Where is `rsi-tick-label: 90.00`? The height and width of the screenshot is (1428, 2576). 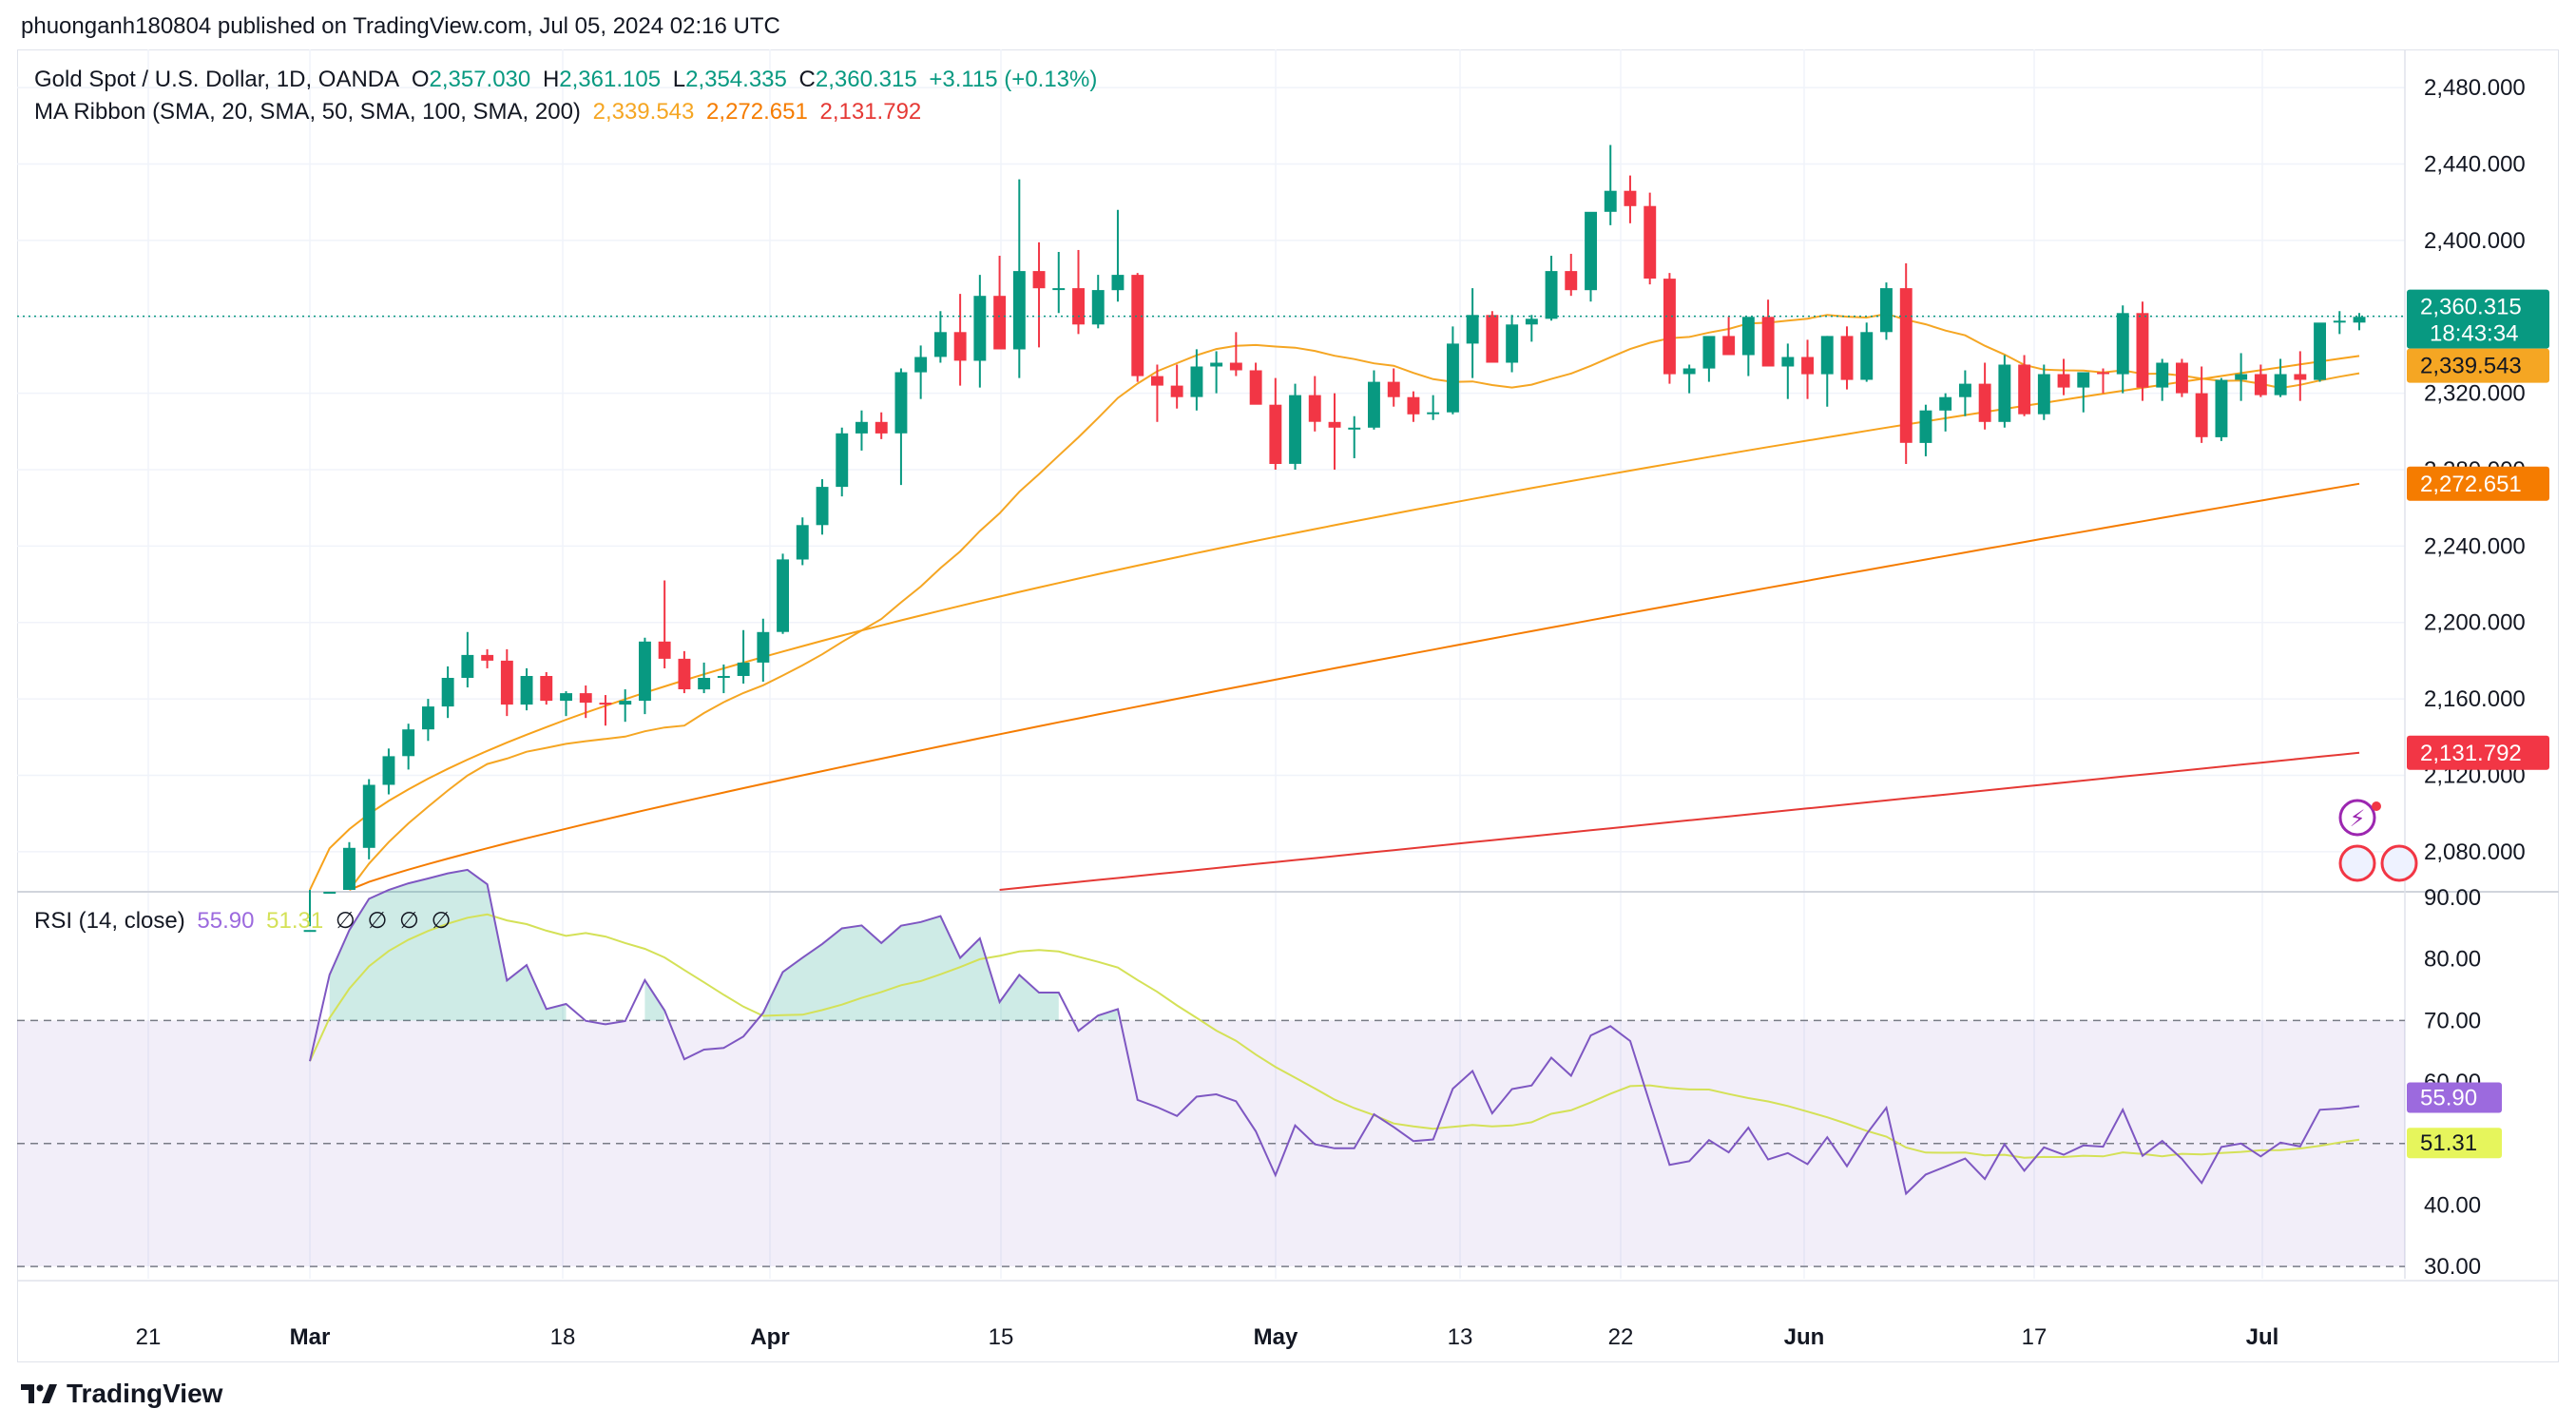
rsi-tick-label: 90.00 is located at coordinates (2453, 898).